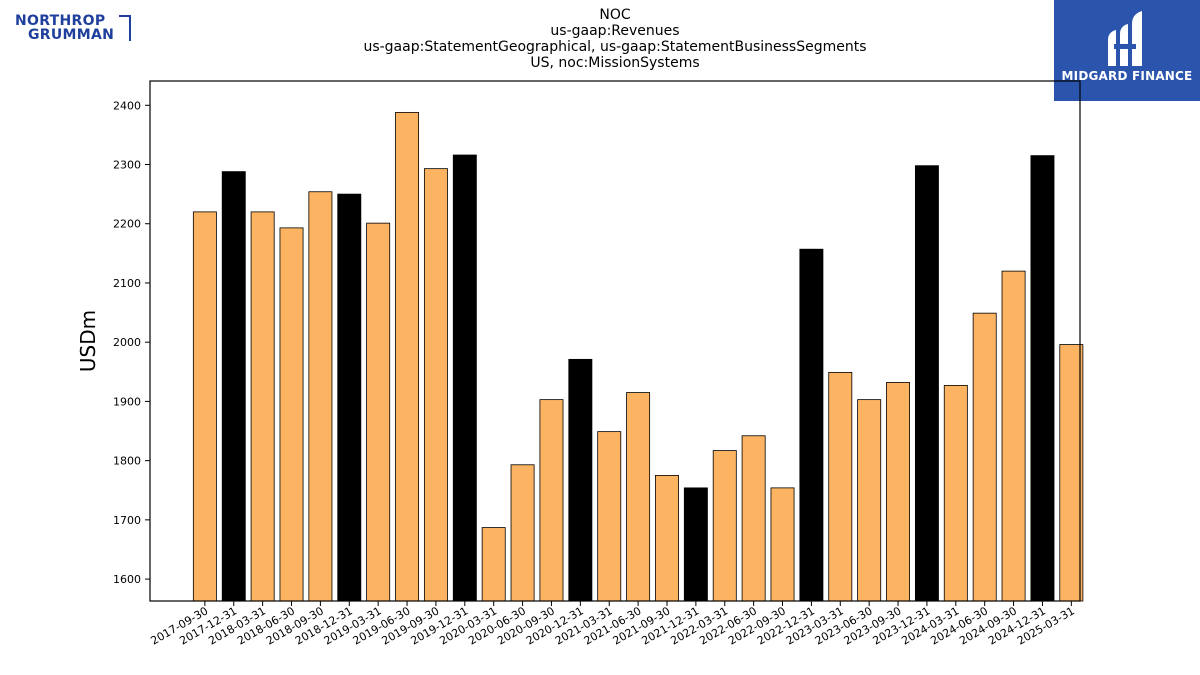  What do you see at coordinates (60, 21) in the screenshot?
I see `logo-text-line1: NORTHROP` at bounding box center [60, 21].